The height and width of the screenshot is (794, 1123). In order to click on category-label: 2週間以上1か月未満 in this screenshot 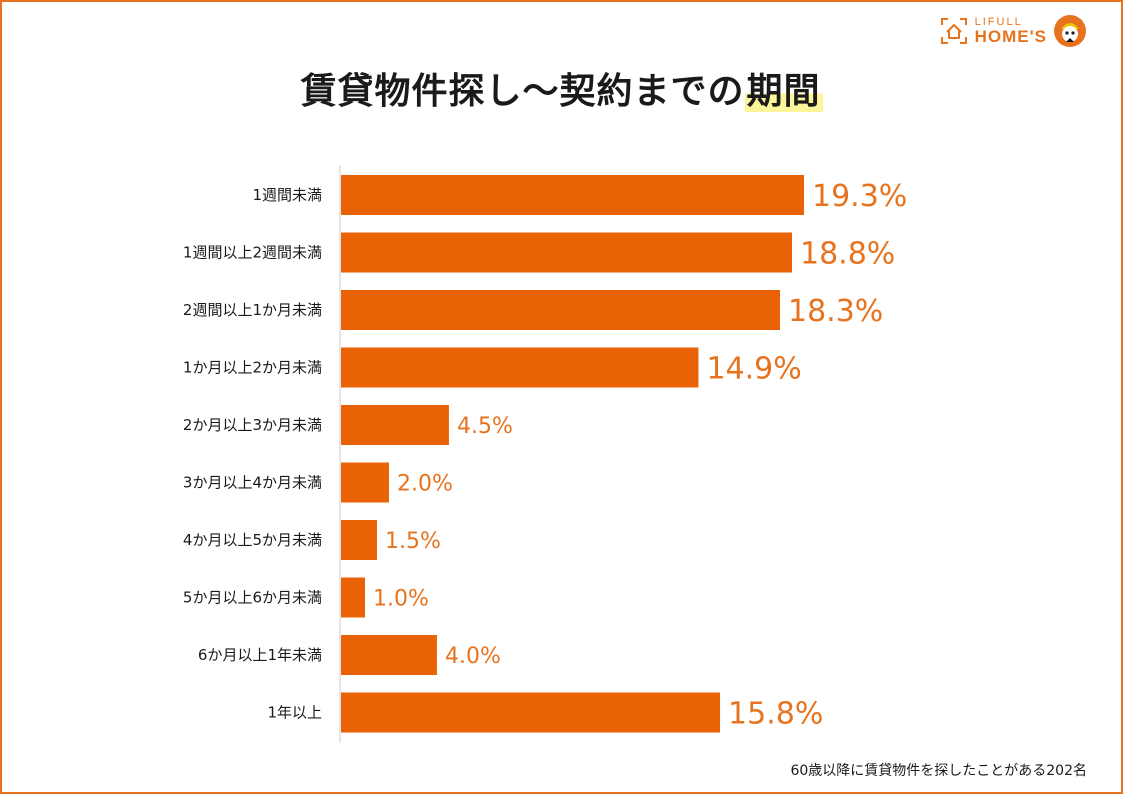, I will do `click(252, 310)`.